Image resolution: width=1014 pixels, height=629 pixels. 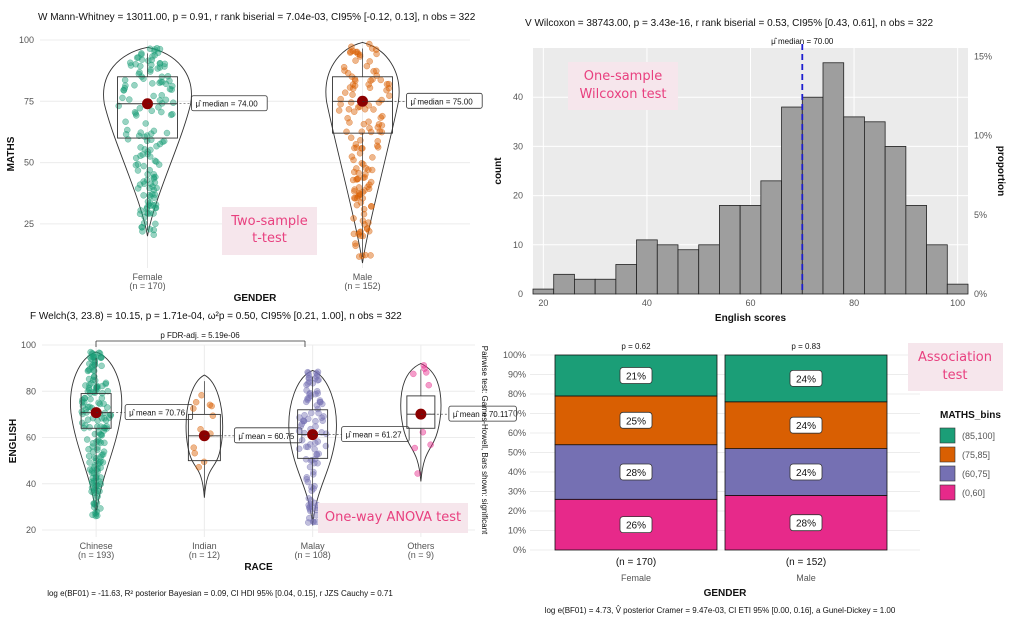 I want to click on x-tick-n-label: (n = 12), so click(x=204, y=555).